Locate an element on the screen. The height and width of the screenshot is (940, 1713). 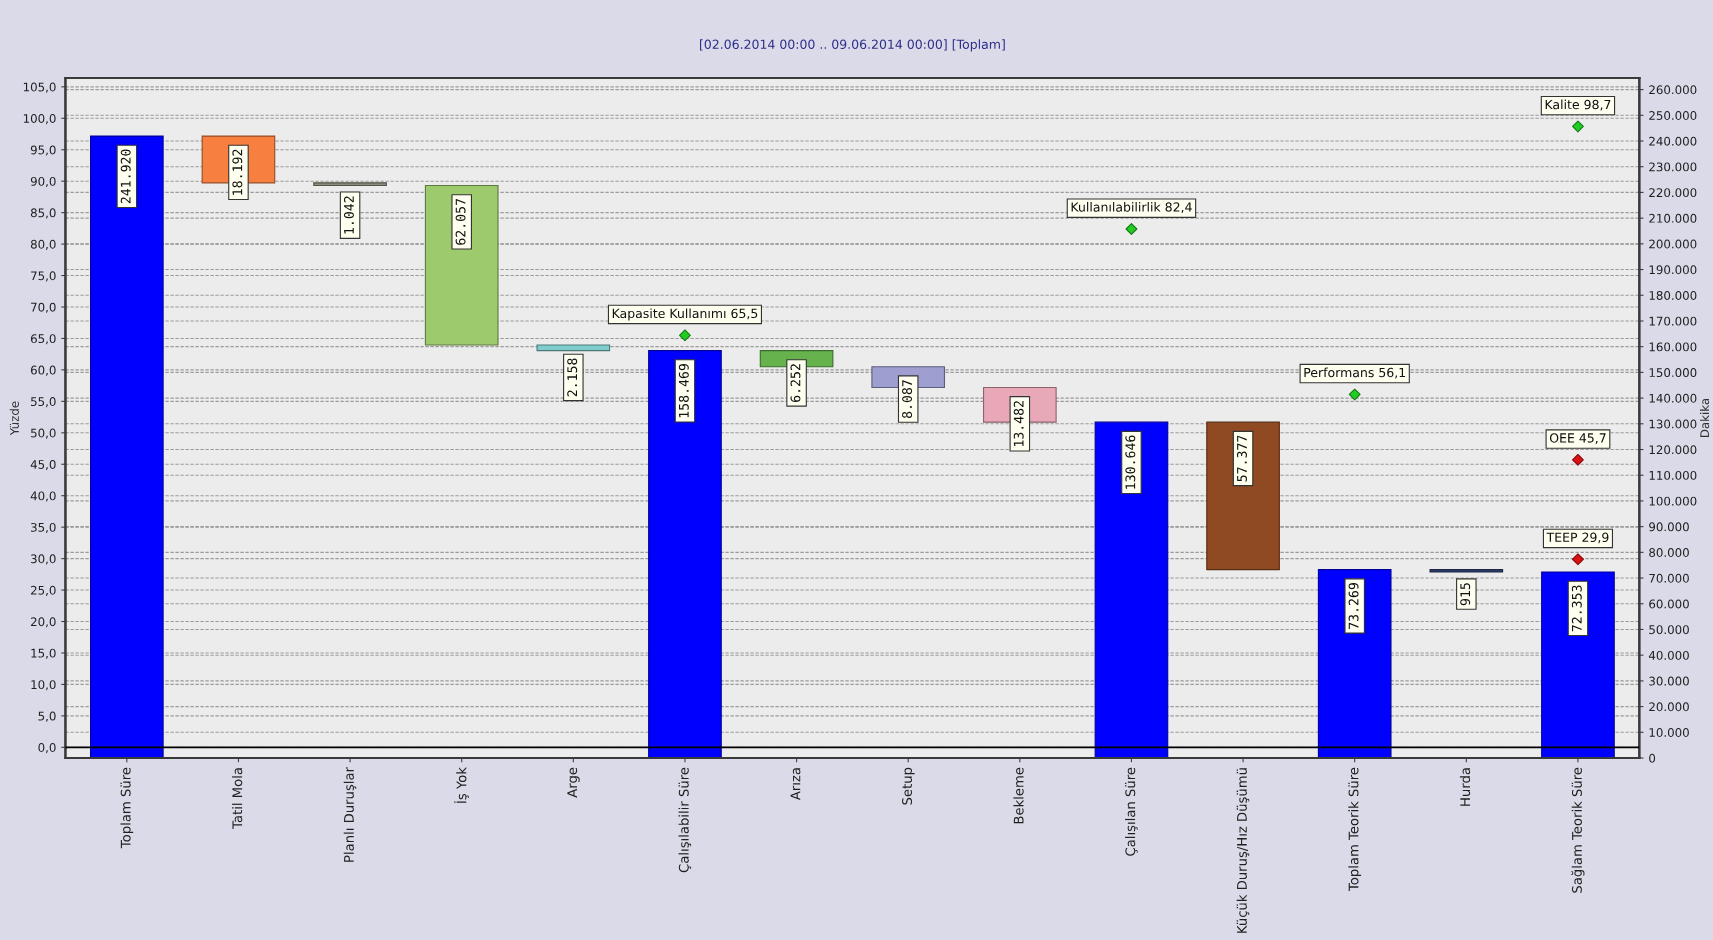
data-label: 18.192 is located at coordinates (237, 172).